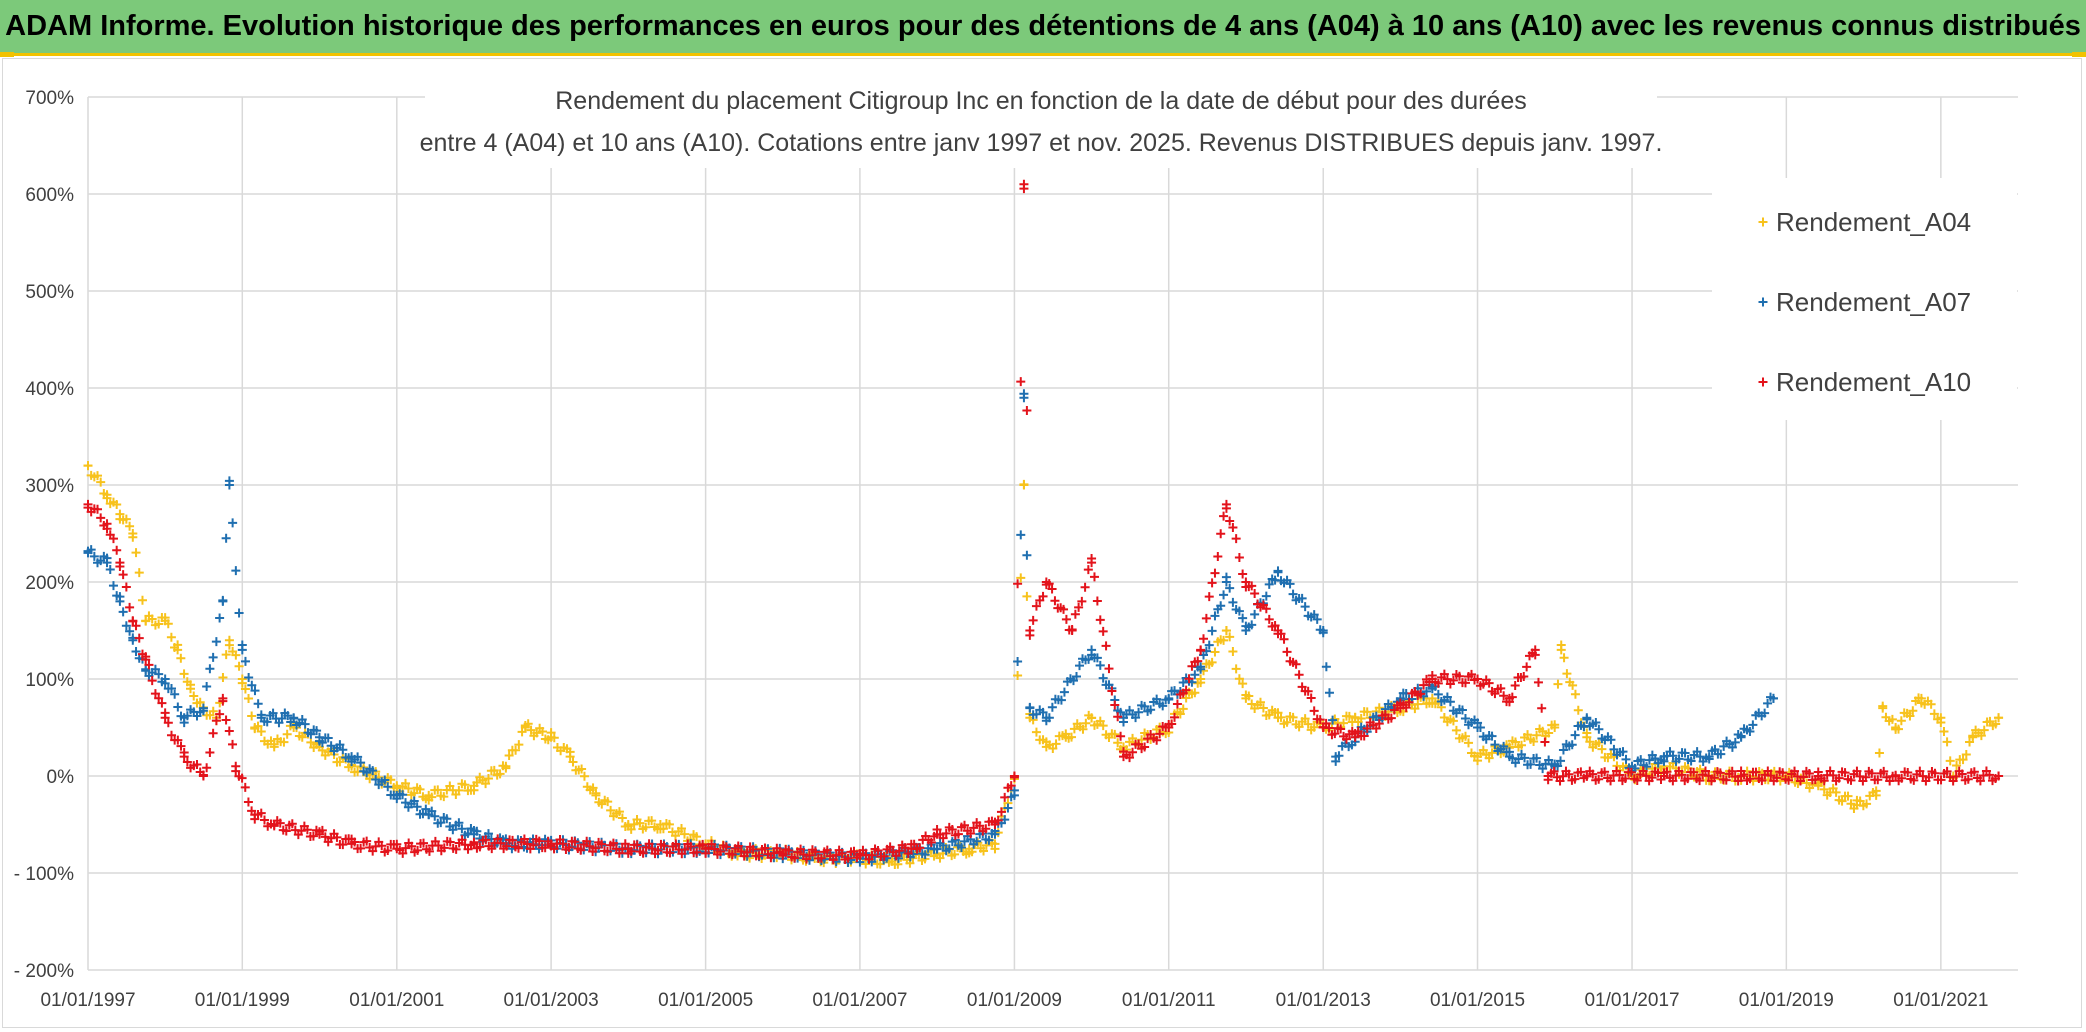 The height and width of the screenshot is (1032, 2086). Describe the element at coordinates (1763, 302) in the screenshot. I see `legend-marker-Rendement_A07` at that location.